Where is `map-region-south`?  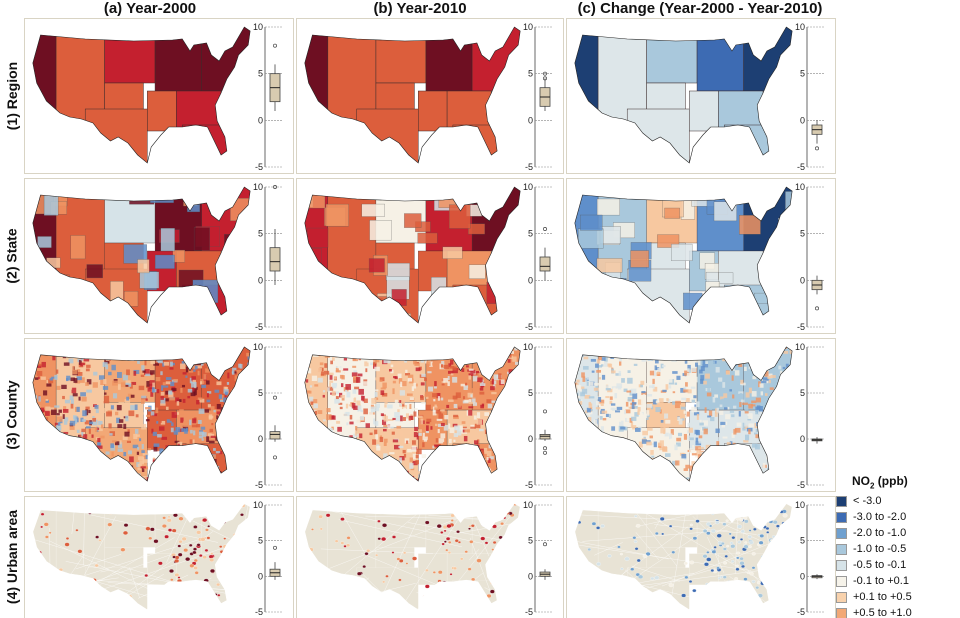
map-region-south is located at coordinates (433, 111).